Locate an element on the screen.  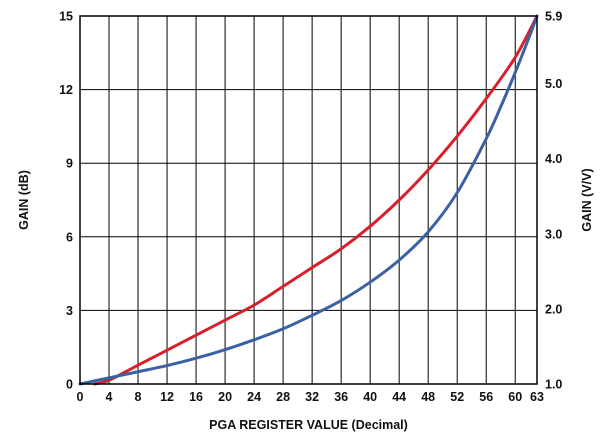
y-left-tick-label: 12 is located at coordinates (66, 90).